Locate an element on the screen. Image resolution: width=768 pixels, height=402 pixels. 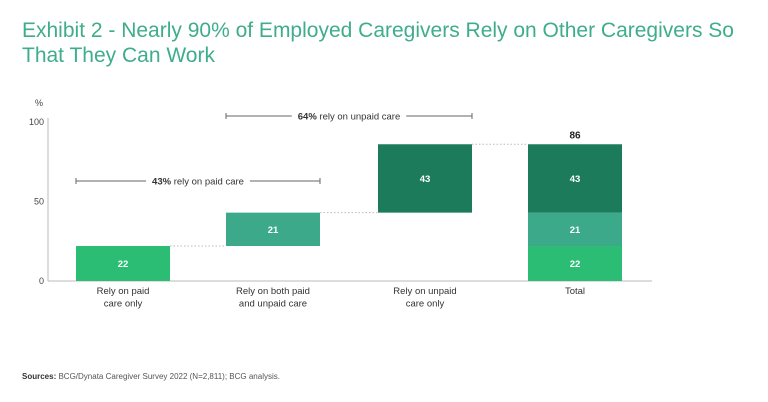
bar-unpaid is located at coordinates (425, 178).